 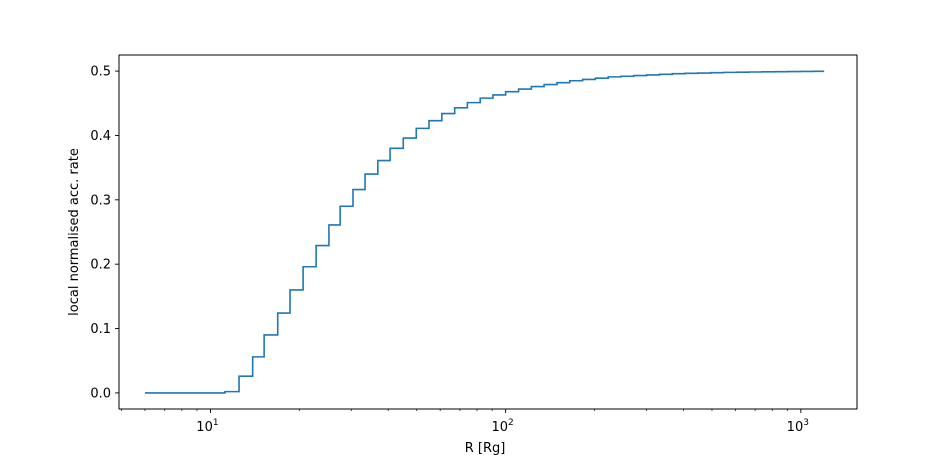 I want to click on y-tick-label: 0.4, so click(x=100, y=136).